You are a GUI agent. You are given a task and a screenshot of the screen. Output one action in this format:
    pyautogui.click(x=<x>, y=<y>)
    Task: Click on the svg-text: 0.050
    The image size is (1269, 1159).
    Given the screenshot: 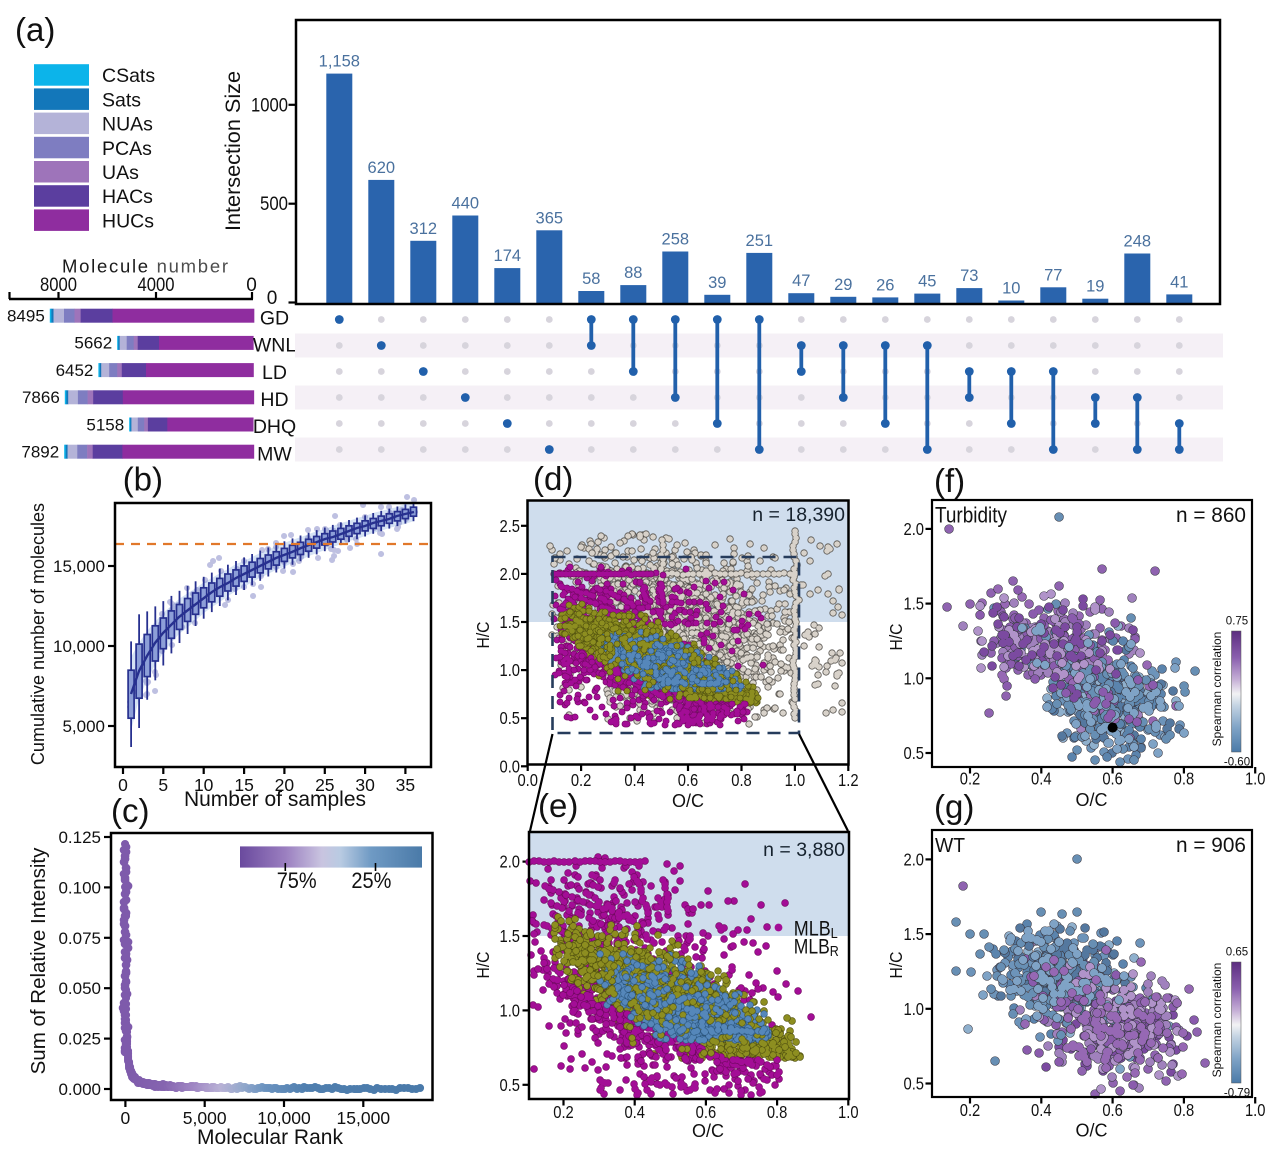 What is the action you would take?
    pyautogui.click(x=79, y=988)
    